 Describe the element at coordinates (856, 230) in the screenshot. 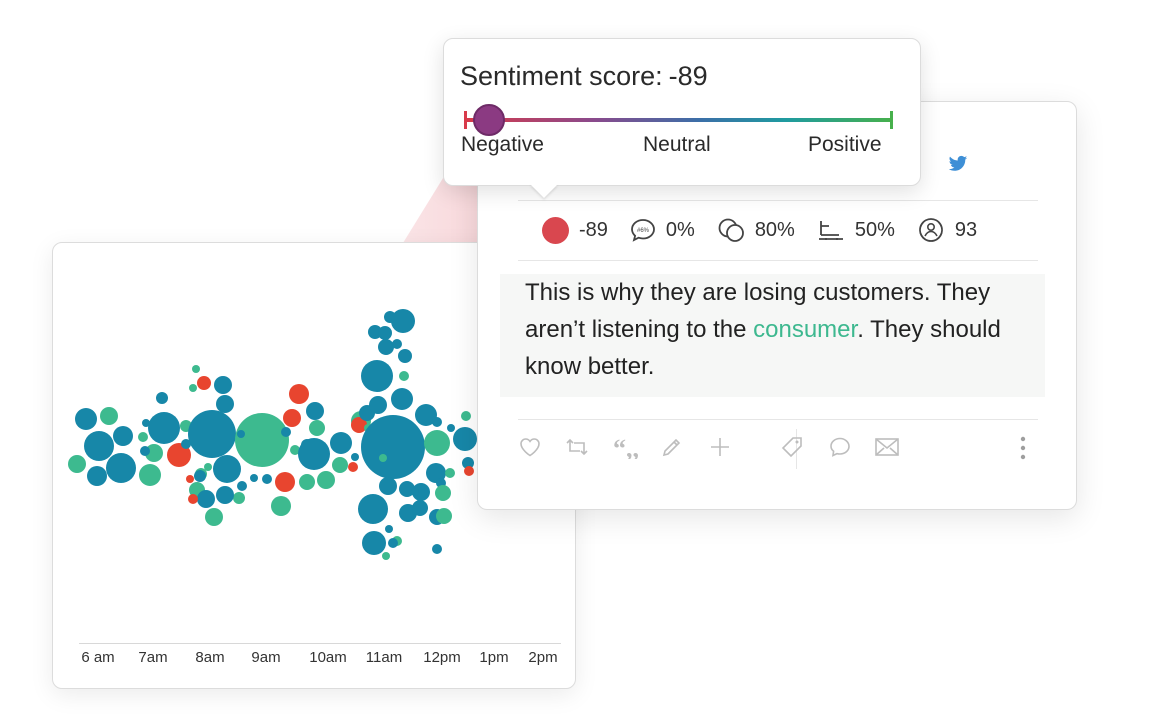

I see `stat-share: 50%` at that location.